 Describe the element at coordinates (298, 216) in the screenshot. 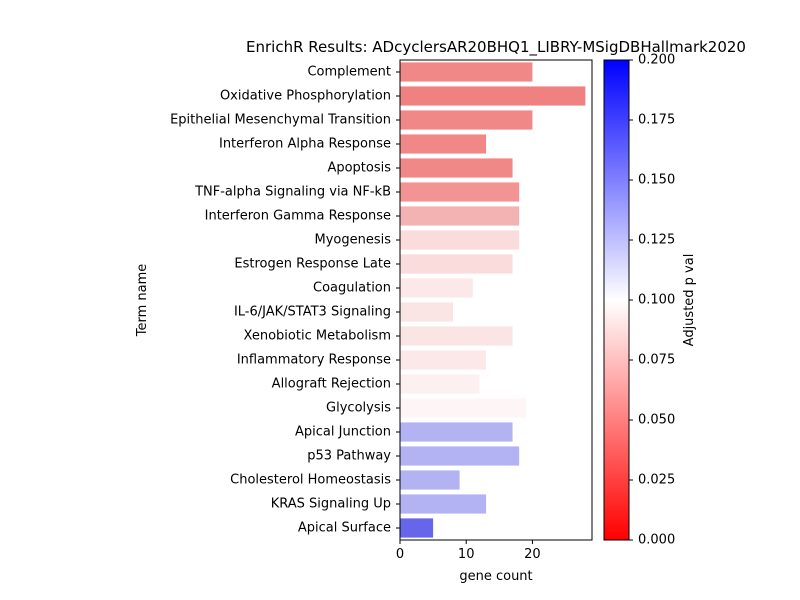

I see `term-label: Interferon Gamma Response` at that location.